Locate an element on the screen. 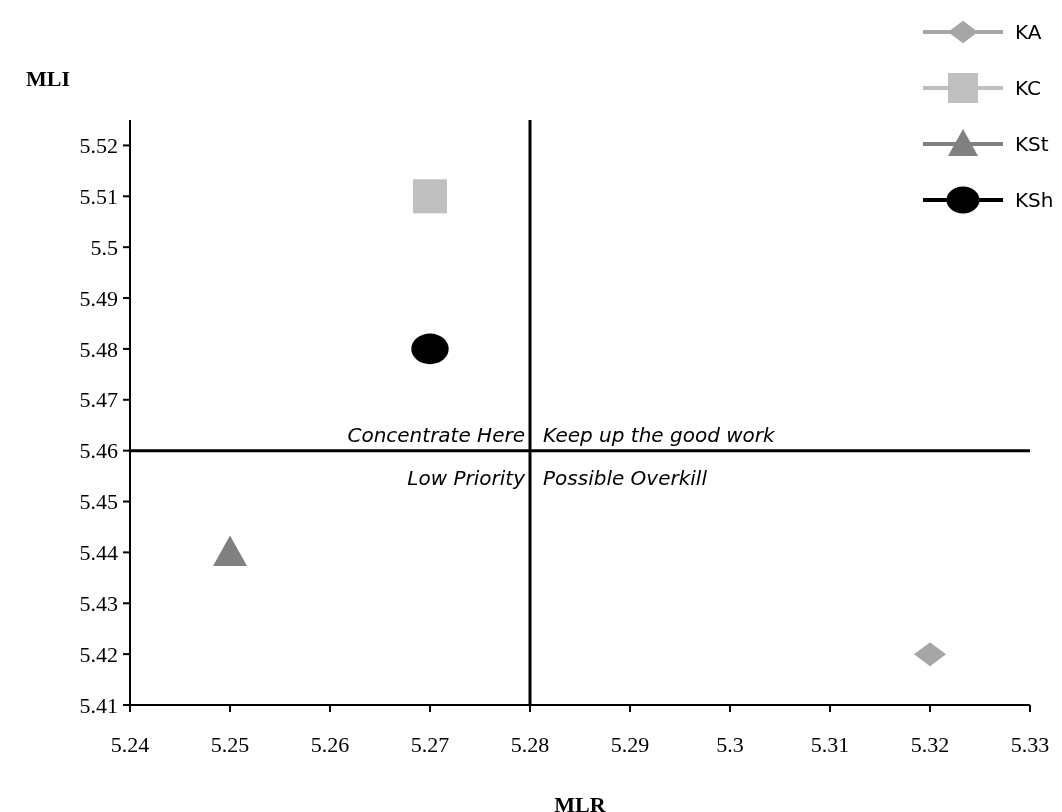  legend-label: KA is located at coordinates (1028, 32).